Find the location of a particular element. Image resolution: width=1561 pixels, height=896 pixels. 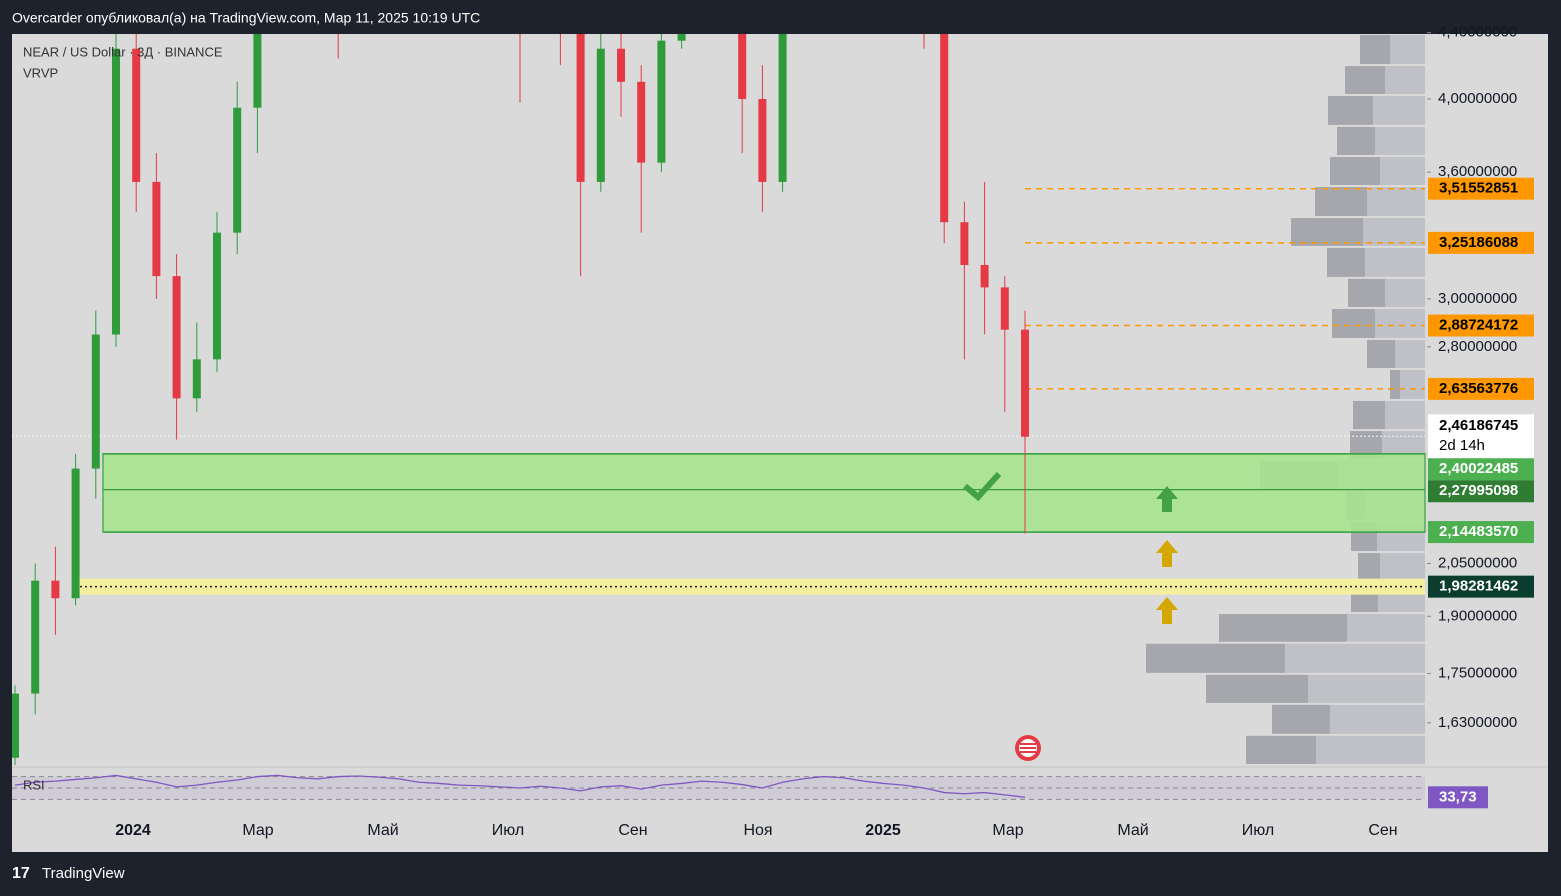

level-label: 2,46186745 is located at coordinates (1478, 425).